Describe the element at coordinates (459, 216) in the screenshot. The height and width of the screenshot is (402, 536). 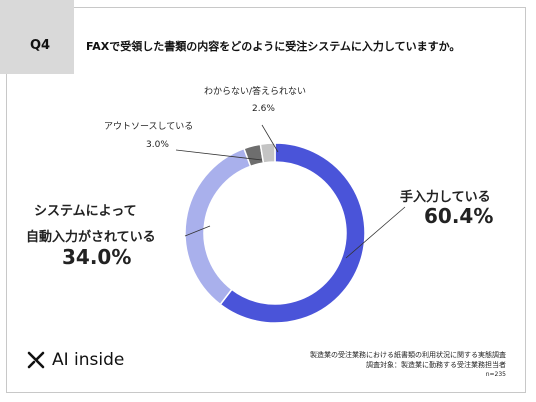
I see `label-manual-value: 60.4%` at that location.